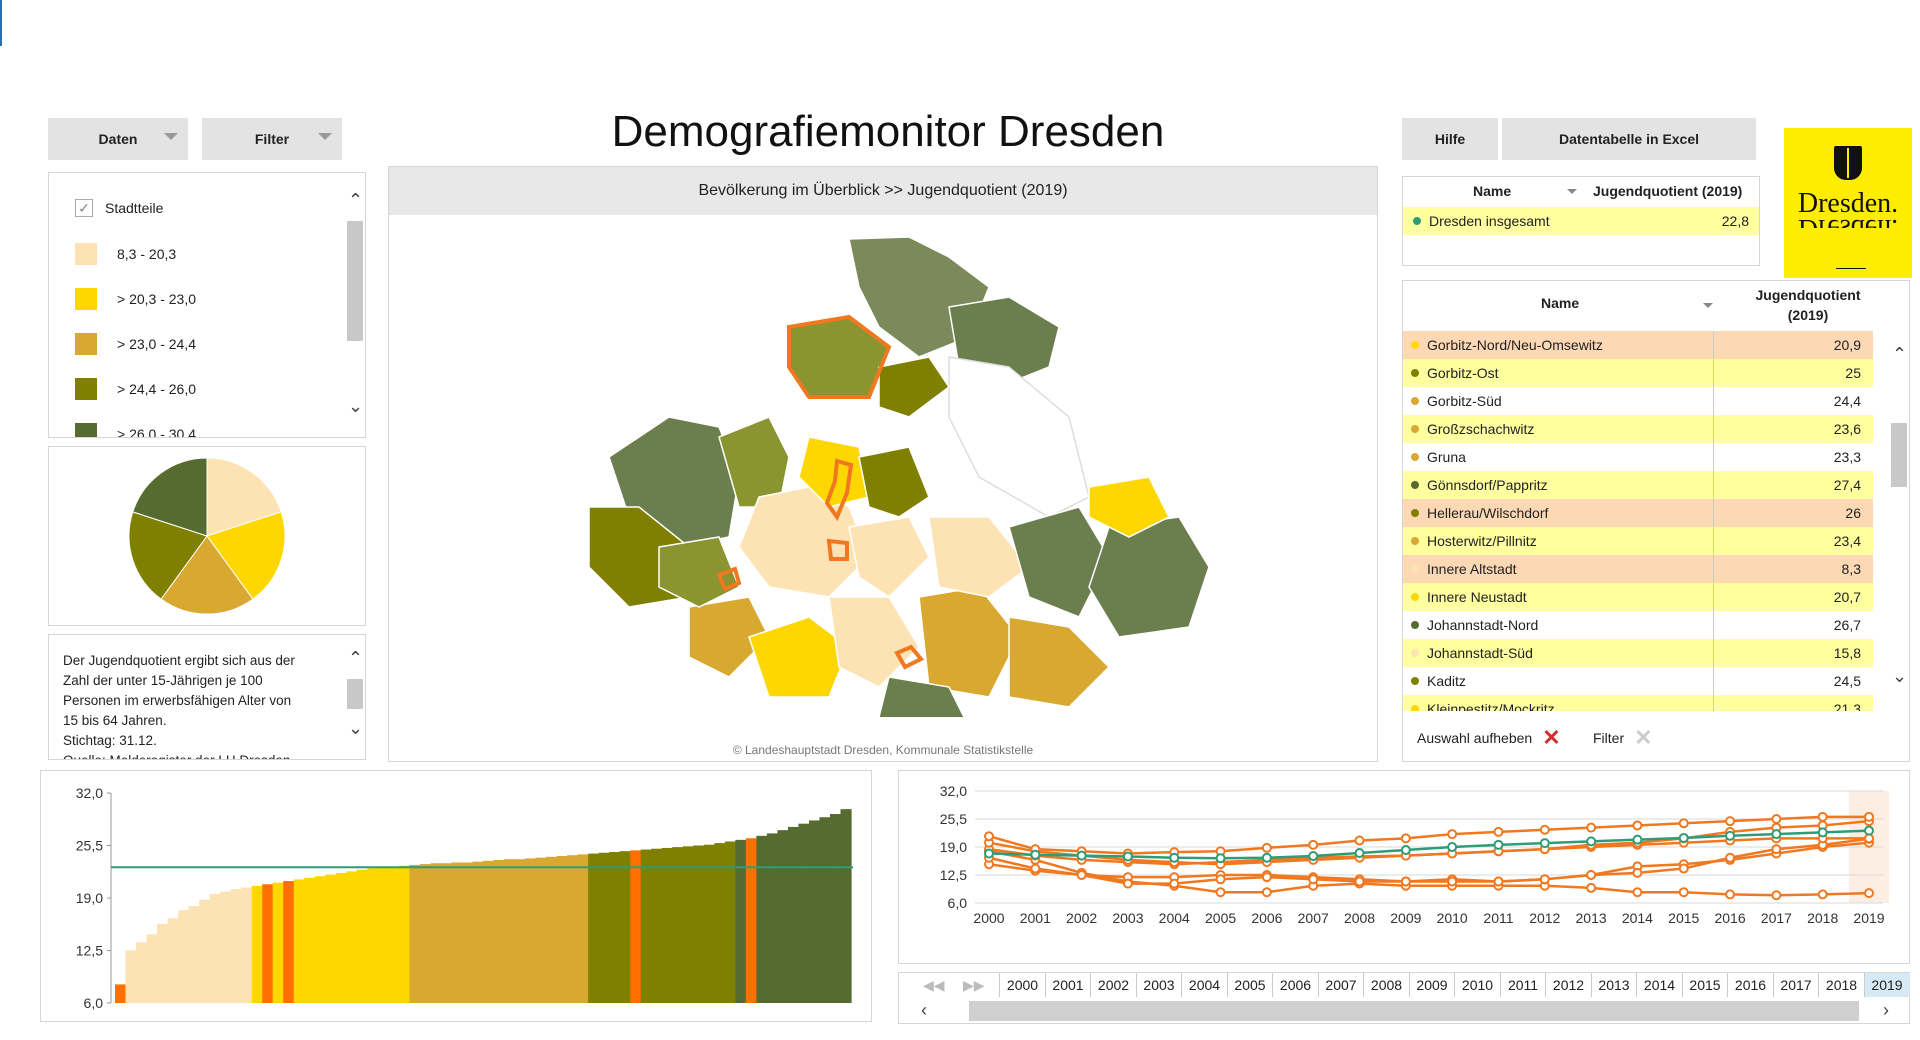  What do you see at coordinates (1708, 305) in the screenshot?
I see `sort-icon` at bounding box center [1708, 305].